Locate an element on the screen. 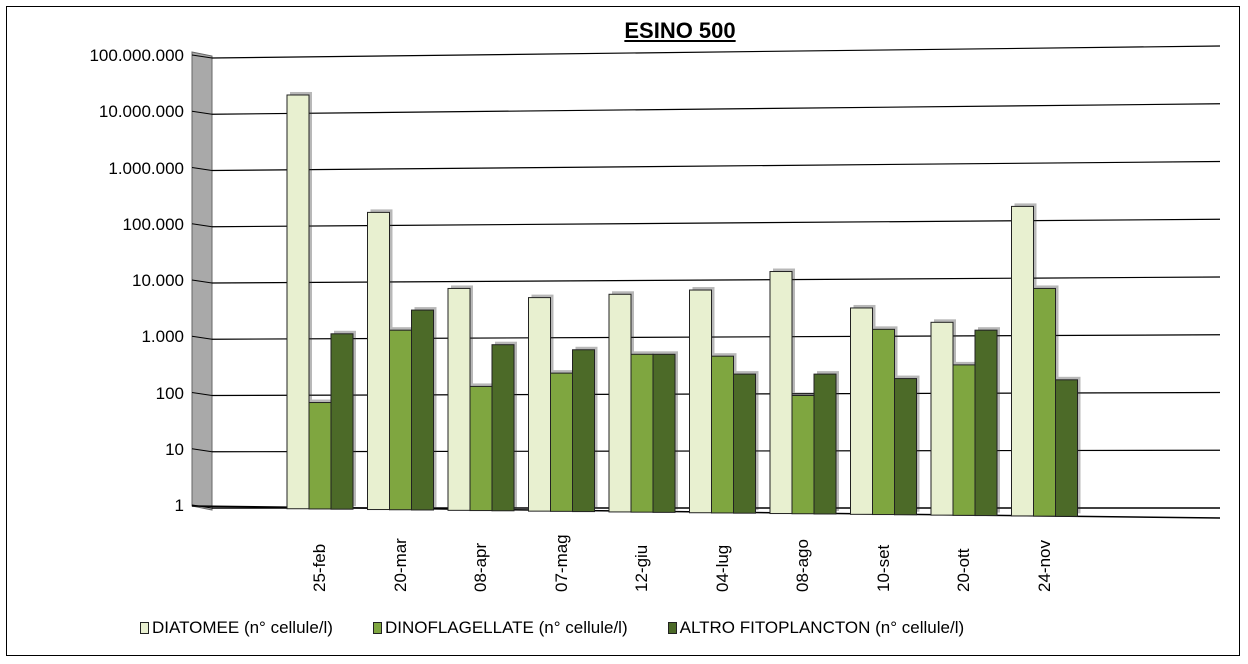  legend-label: DIATOMEE (n° cellule/l) is located at coordinates (242, 627).